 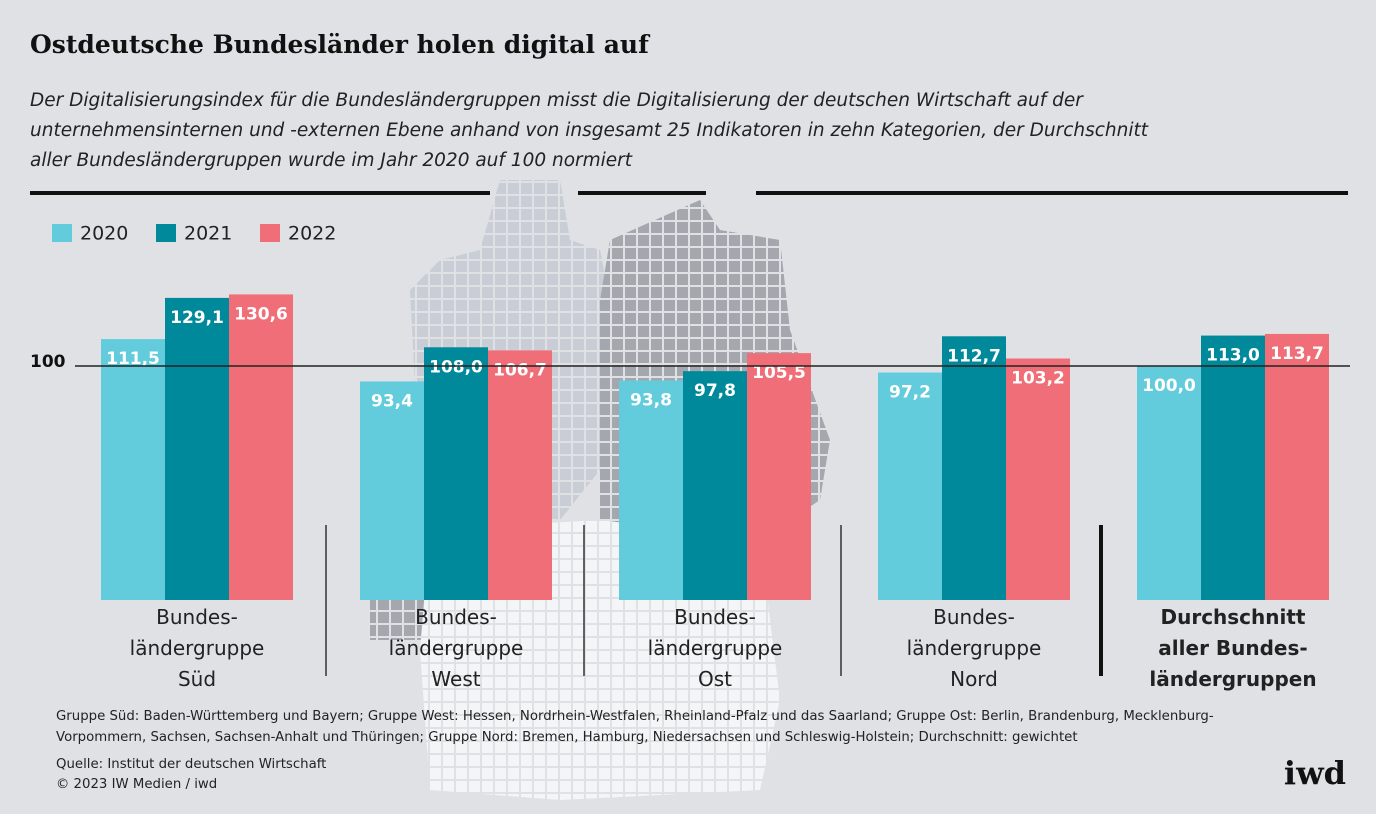 I want to click on value-label: 97,8, so click(x=715, y=391).